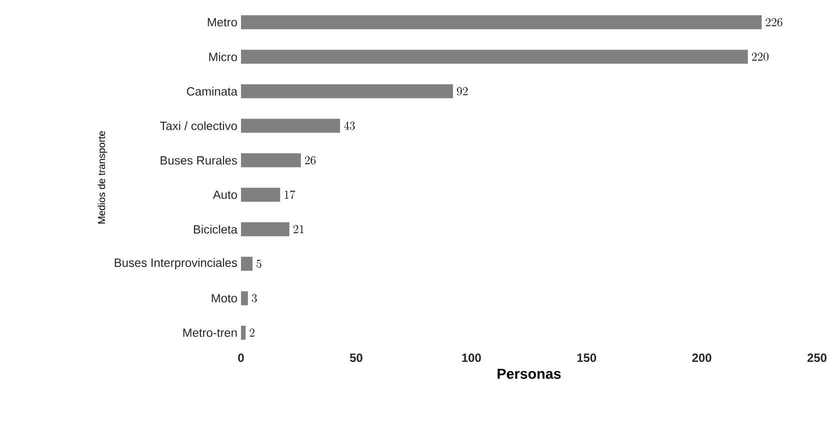  Describe the element at coordinates (702, 358) in the screenshot. I see `x-tick-label: 200` at that location.